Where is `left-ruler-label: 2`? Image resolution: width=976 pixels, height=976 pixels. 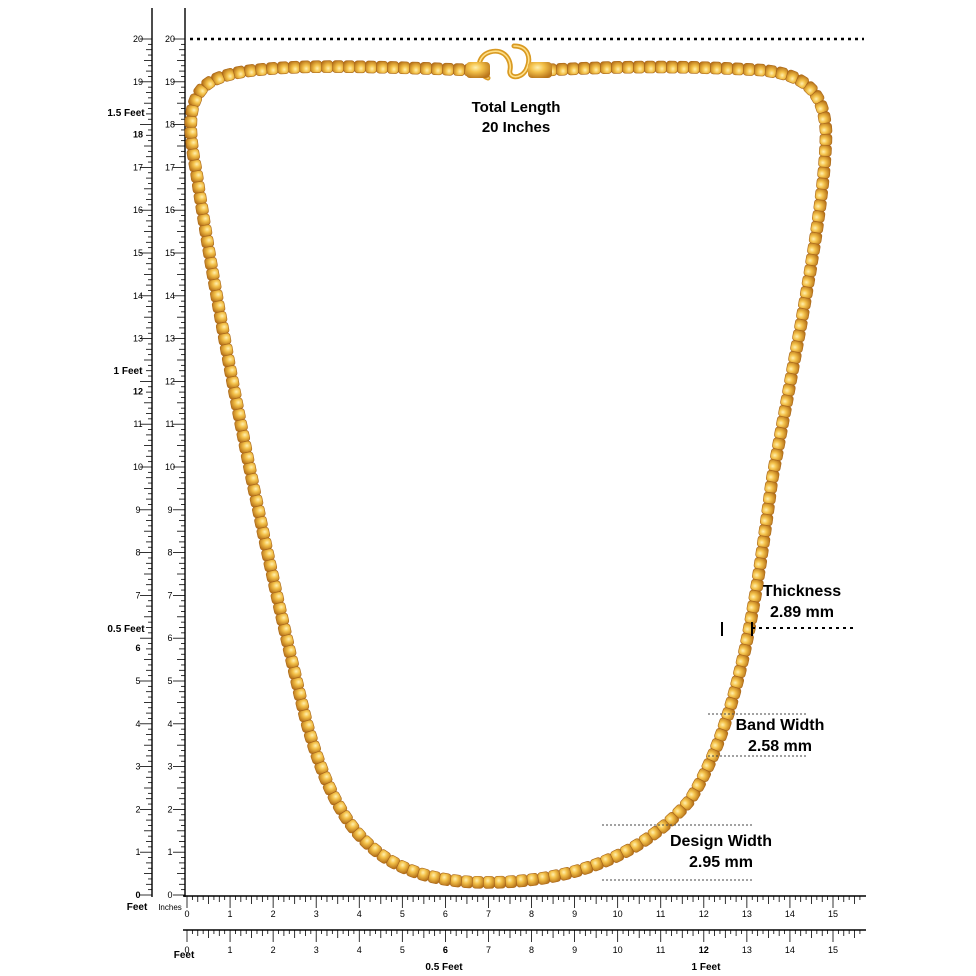 left-ruler-label: 2 is located at coordinates (137, 809).